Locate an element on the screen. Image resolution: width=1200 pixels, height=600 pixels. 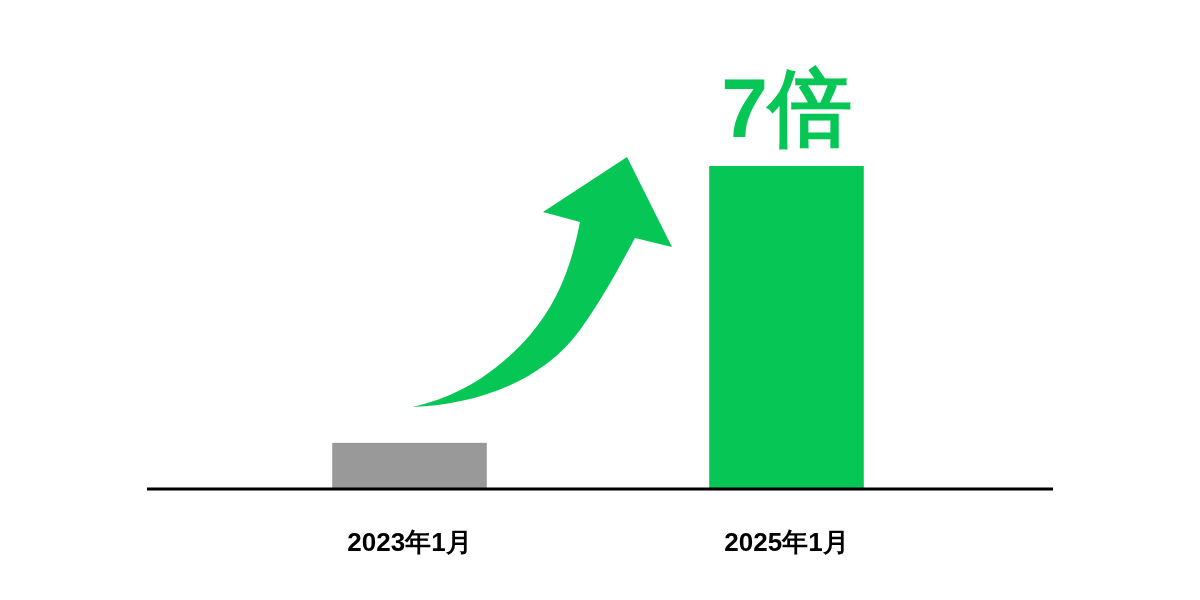
x-tick-label: 2025年1月 is located at coordinates (786, 542).